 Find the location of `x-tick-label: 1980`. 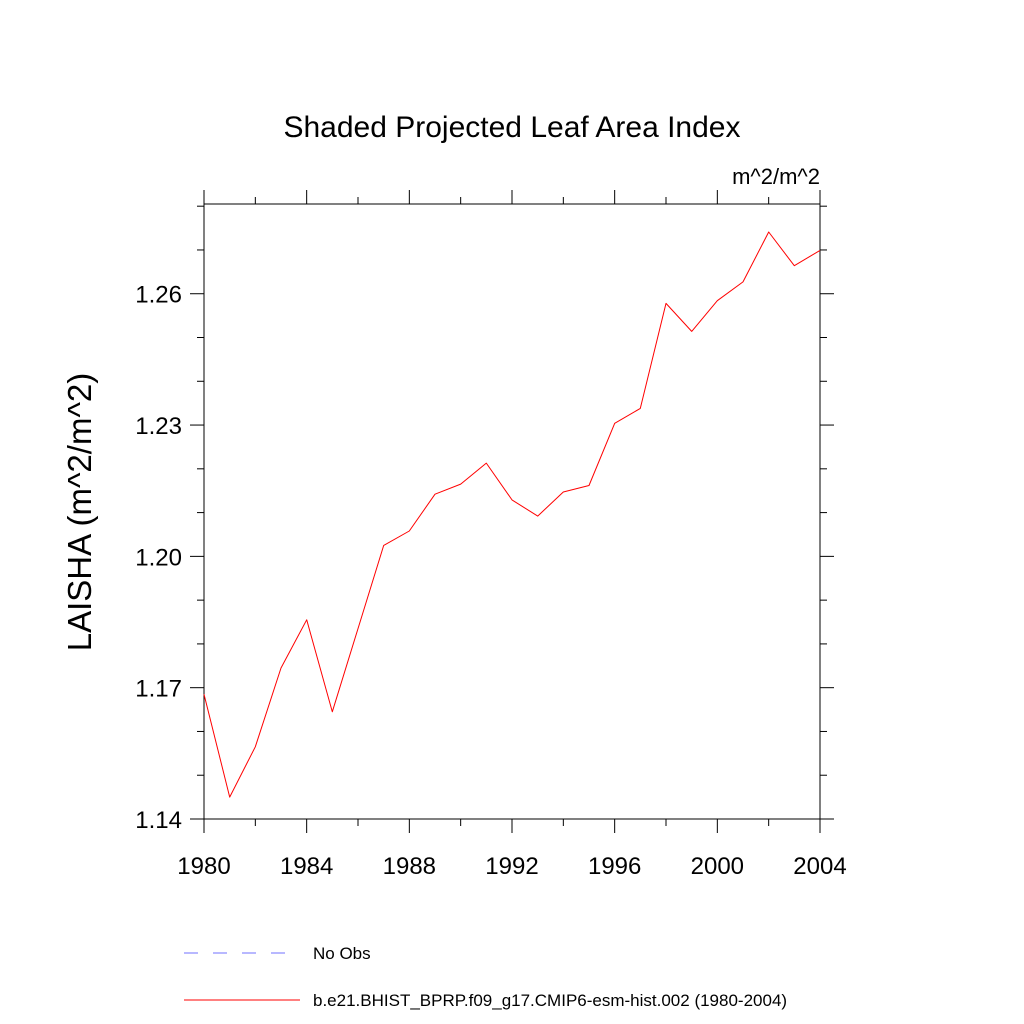

x-tick-label: 1980 is located at coordinates (203, 866).